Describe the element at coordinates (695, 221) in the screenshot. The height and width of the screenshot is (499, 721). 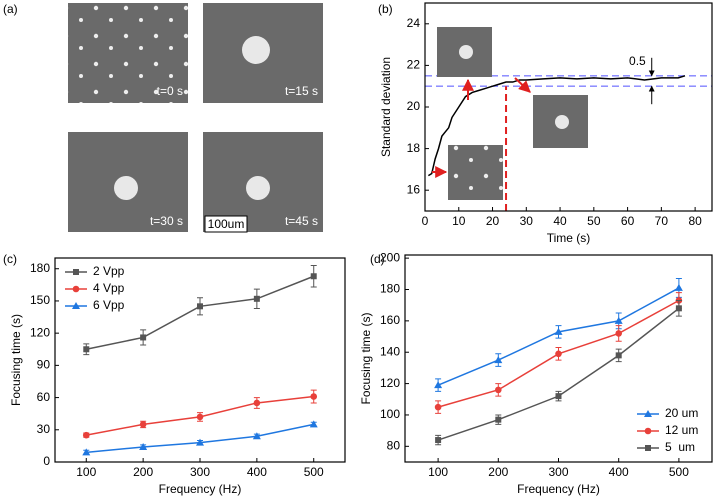
I see `x-tick-label: 80` at that location.